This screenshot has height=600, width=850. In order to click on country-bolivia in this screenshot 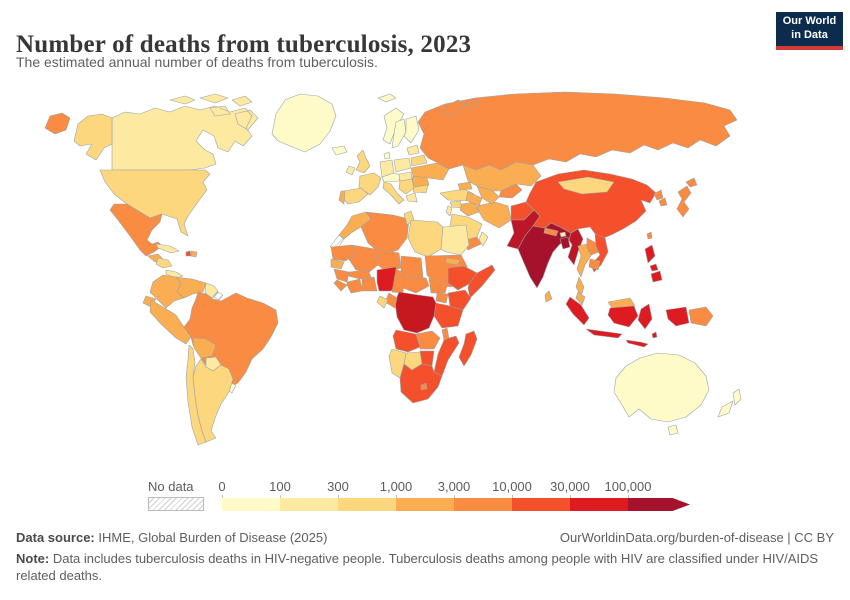, I will do `click(204, 348)`.